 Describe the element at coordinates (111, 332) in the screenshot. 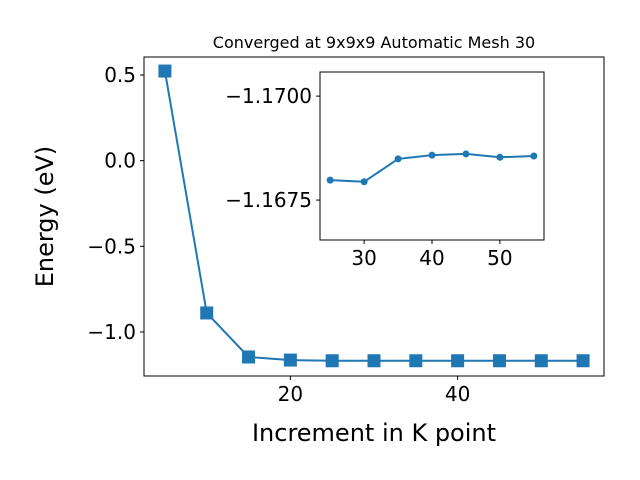

I see `y-tick-label: −1.0` at that location.